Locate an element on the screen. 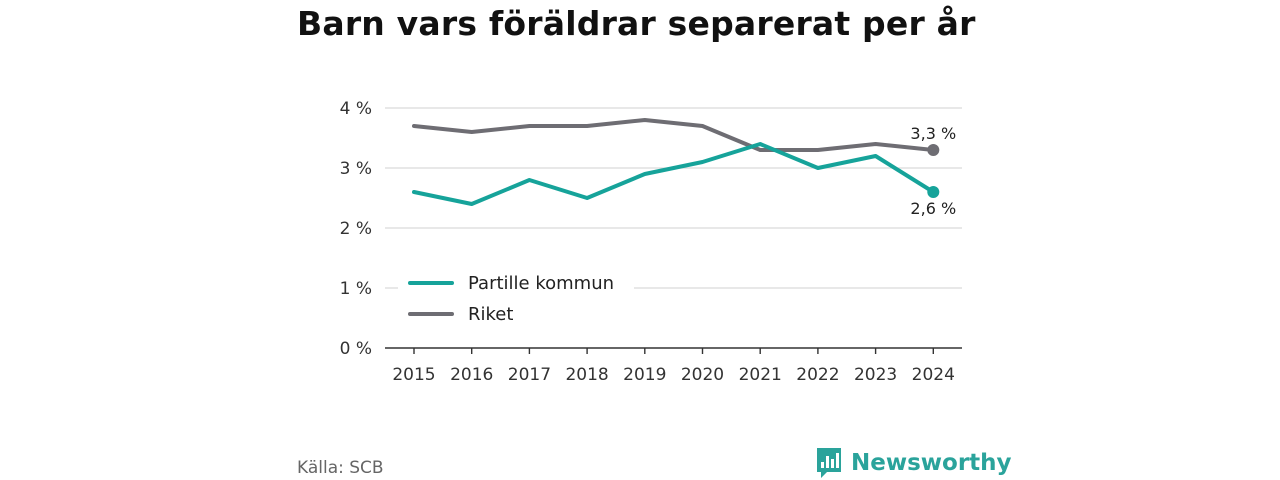 This screenshot has width=1280, height=480. x-tick-label: 2022 is located at coordinates (817, 375).